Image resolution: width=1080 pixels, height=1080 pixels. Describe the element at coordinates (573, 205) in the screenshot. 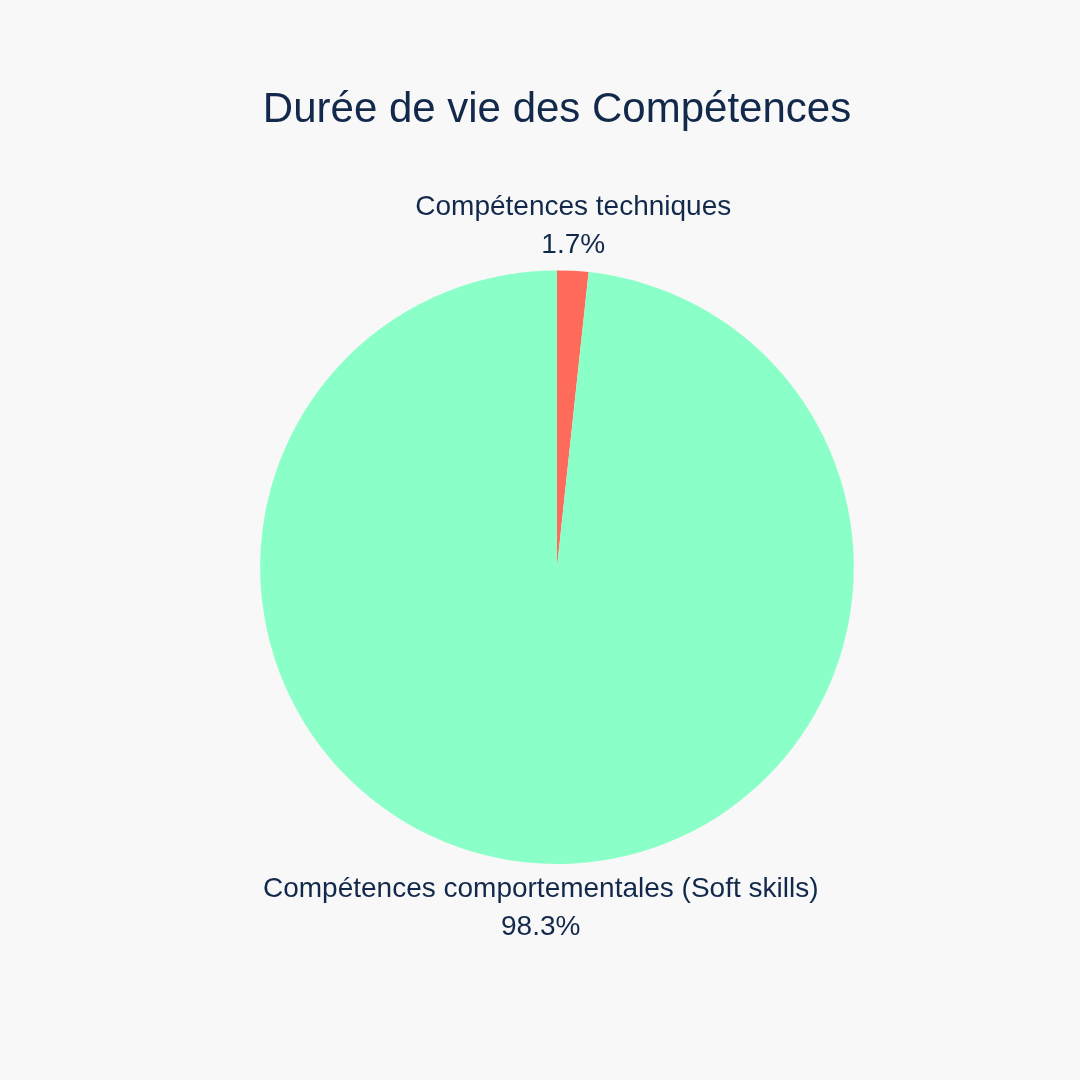

I see `slice-label: Compétences techniques` at that location.